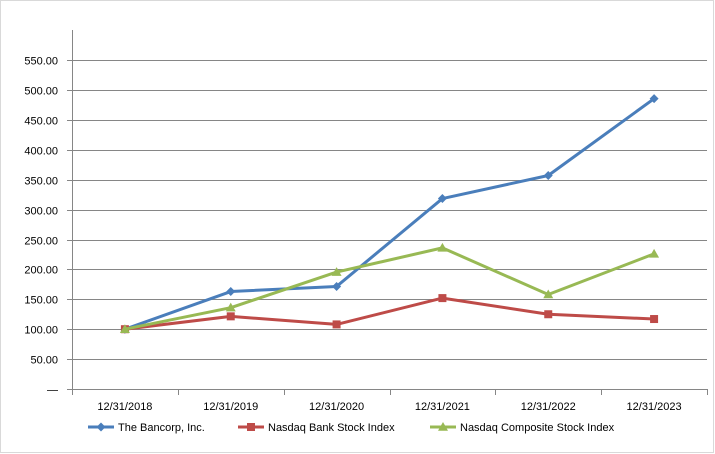 The image size is (715, 454). I want to click on y-tick-label: 400.00, so click(41, 152).